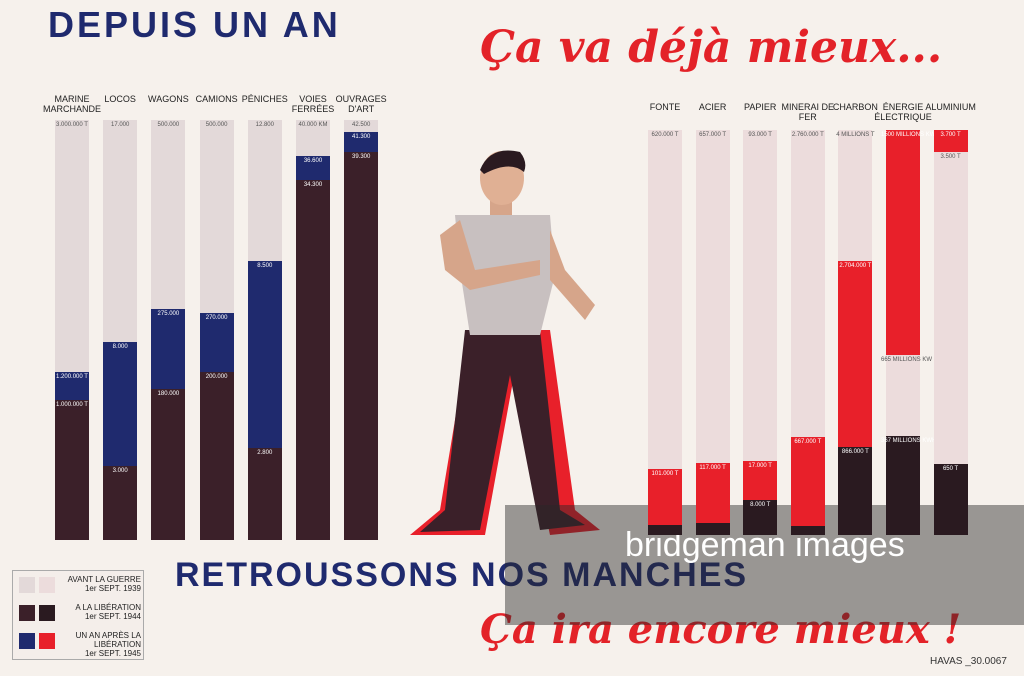 The image size is (1024, 676). Describe the element at coordinates (909, 440) in the screenshot. I see `value-label: 367 MILLIONS KWH` at that location.